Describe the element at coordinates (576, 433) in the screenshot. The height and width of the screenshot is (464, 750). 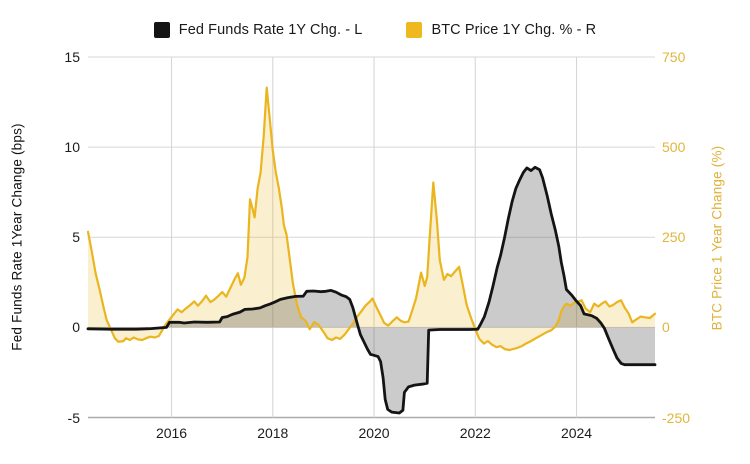
I see `x-tick-label: 2024` at that location.